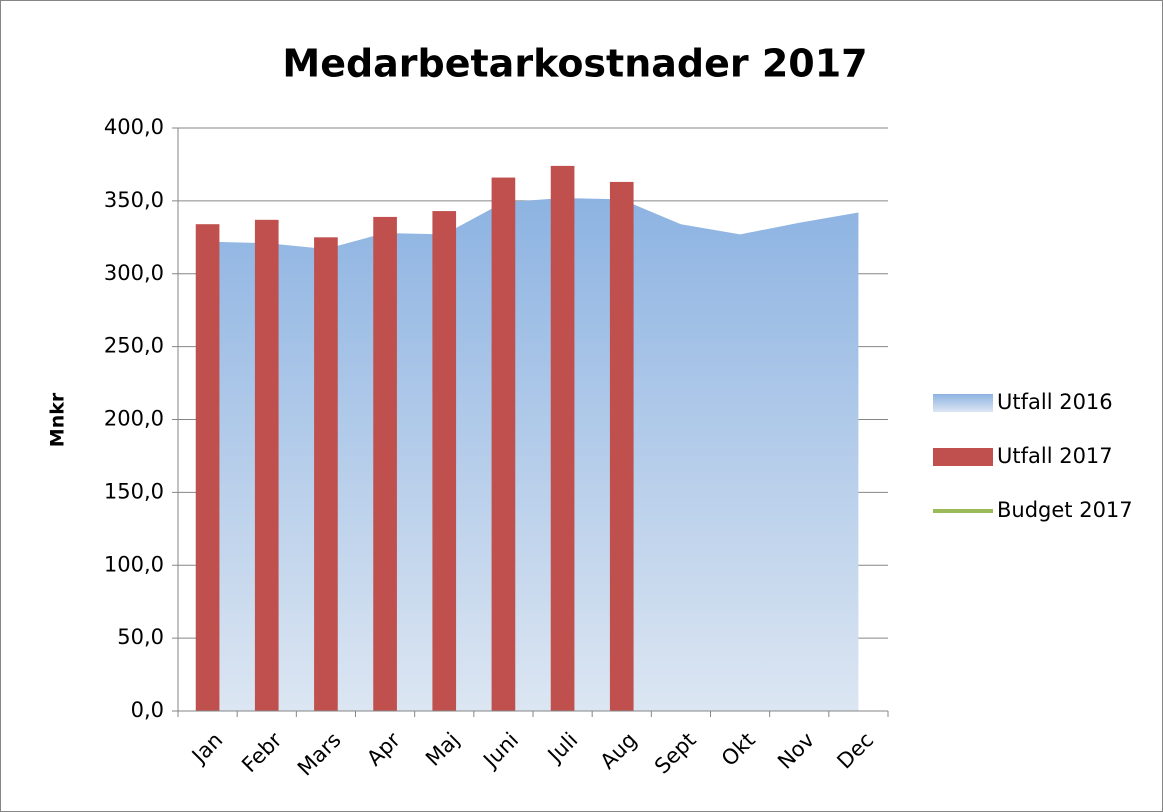 This screenshot has height=812, width=1163. What do you see at coordinates (1055, 456) in the screenshot?
I see `legend-label: Utfall 2017` at bounding box center [1055, 456].